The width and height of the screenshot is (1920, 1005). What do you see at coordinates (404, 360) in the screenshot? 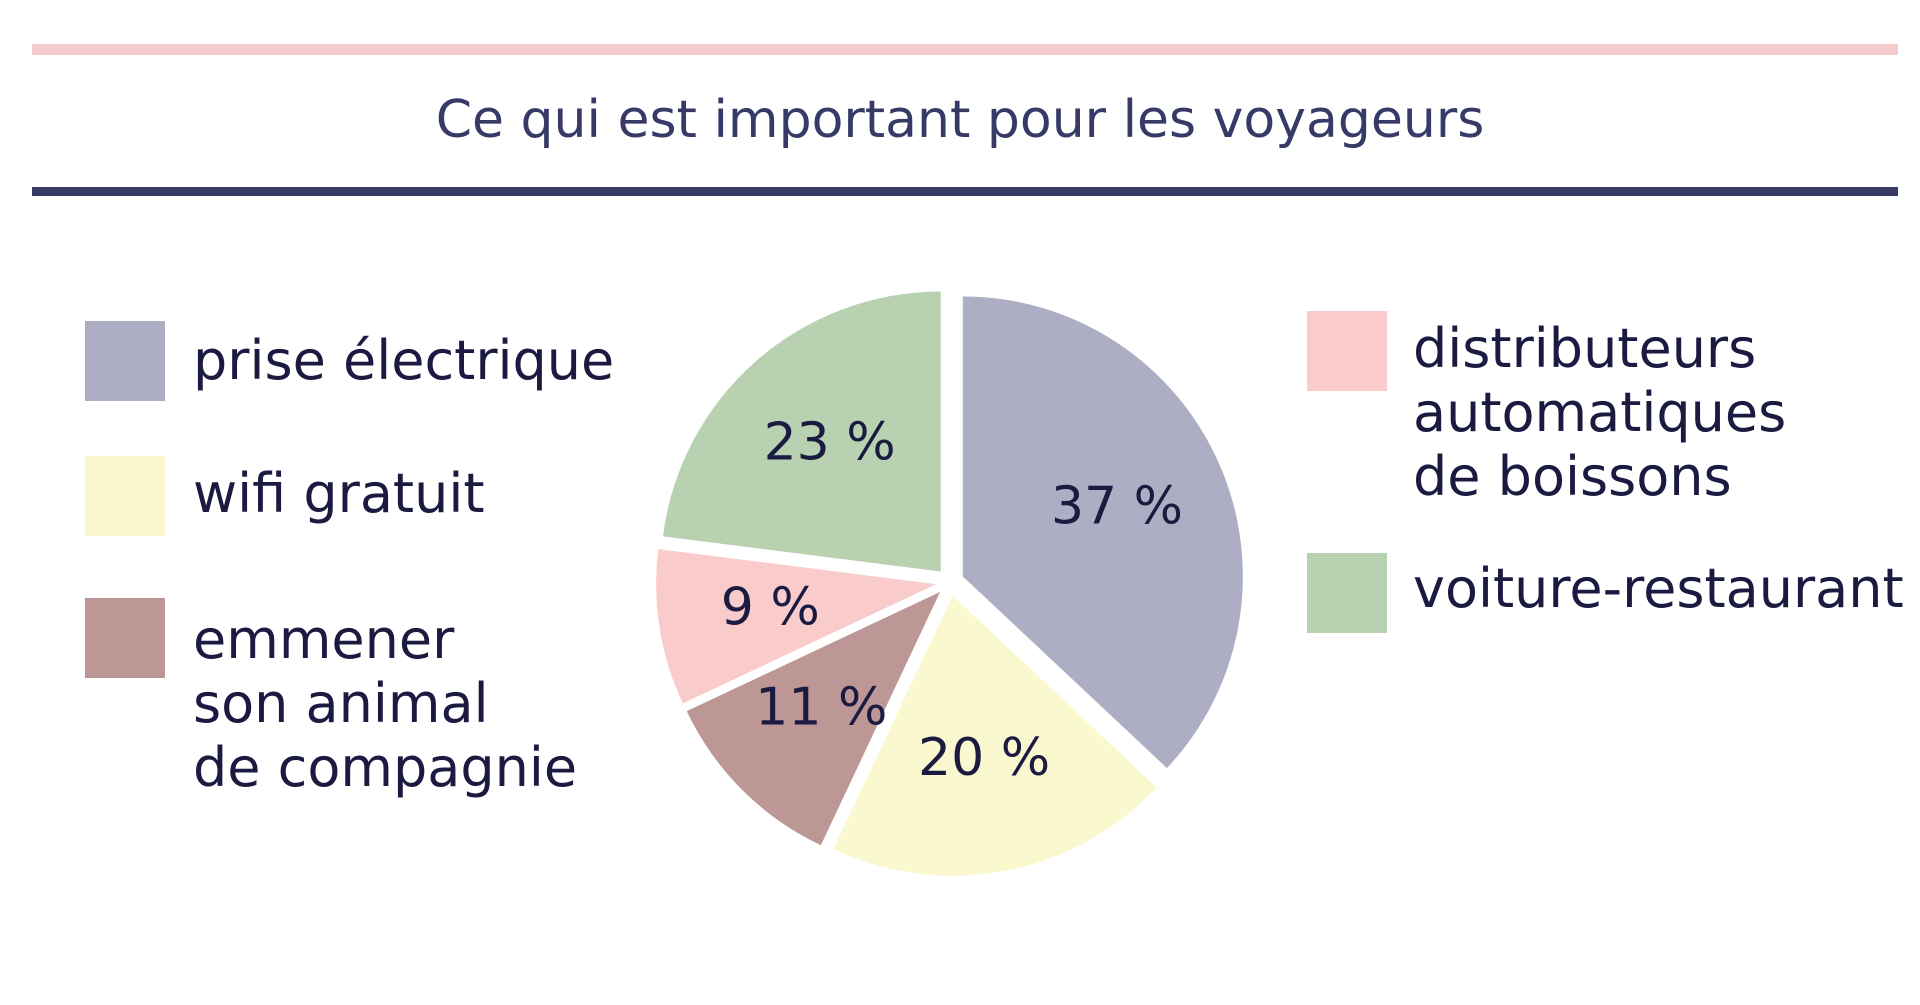
I see `legend-label-prise-electrique: prise électrique` at bounding box center [404, 360].